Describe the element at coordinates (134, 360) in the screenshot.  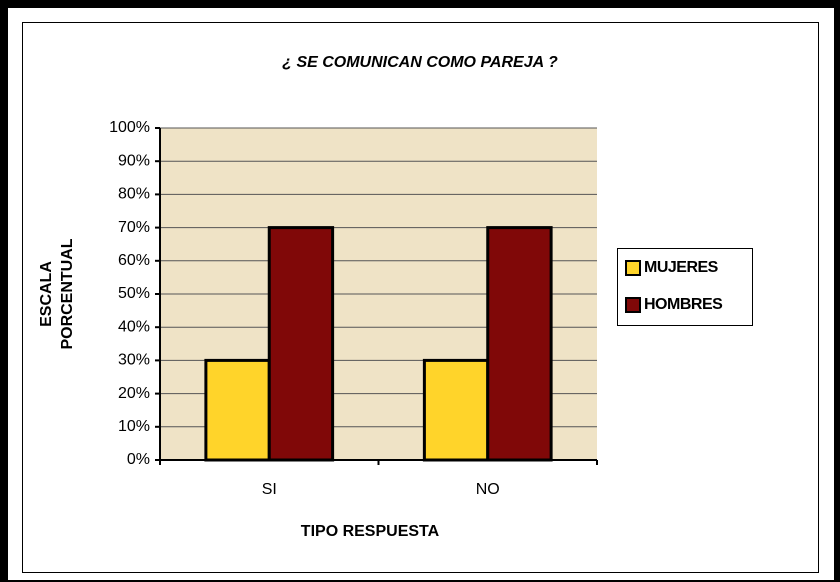
I see `y-tick-label: 30%` at that location.